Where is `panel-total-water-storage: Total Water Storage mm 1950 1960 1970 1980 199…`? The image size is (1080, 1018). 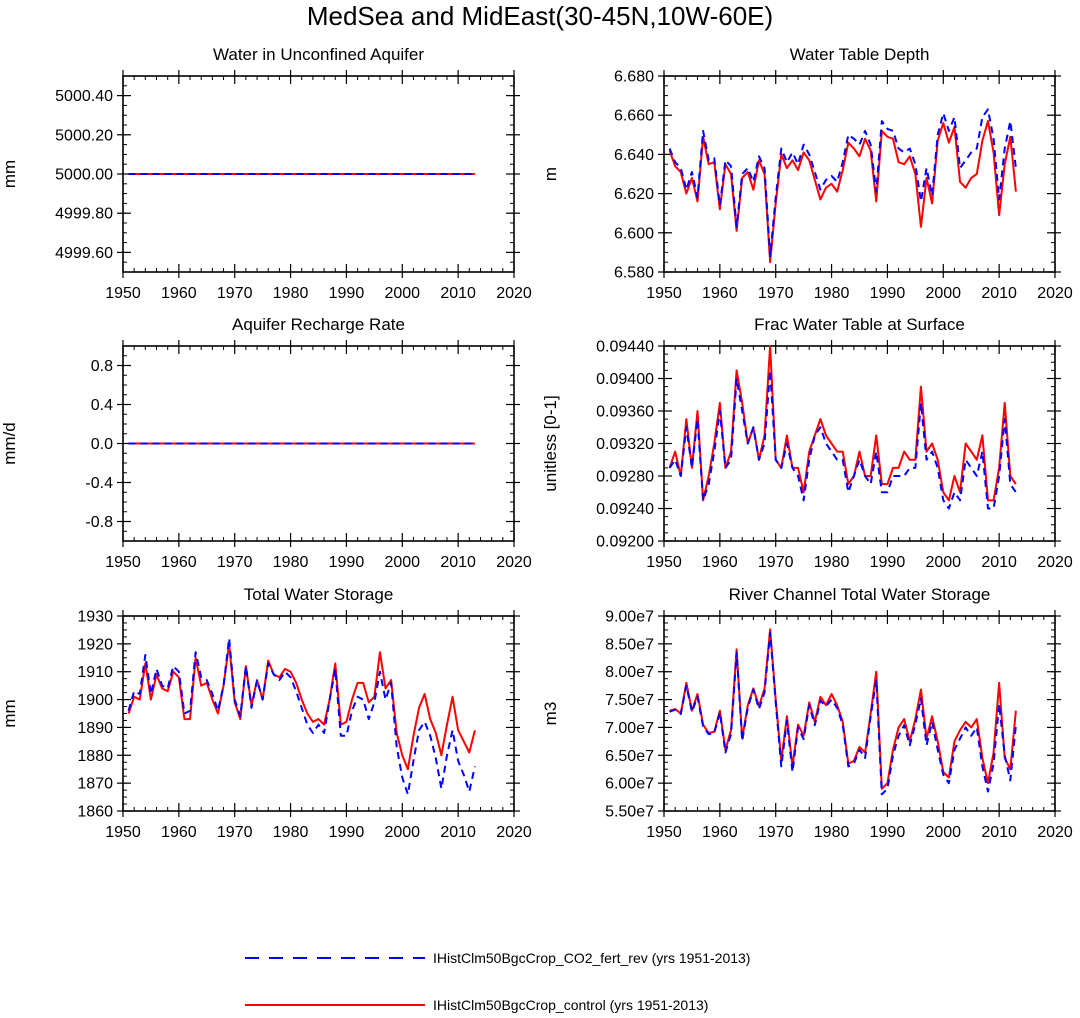 panel-total-water-storage: Total Water Storage mm 1950 1960 1970 1980 199… is located at coordinates (266, 713).